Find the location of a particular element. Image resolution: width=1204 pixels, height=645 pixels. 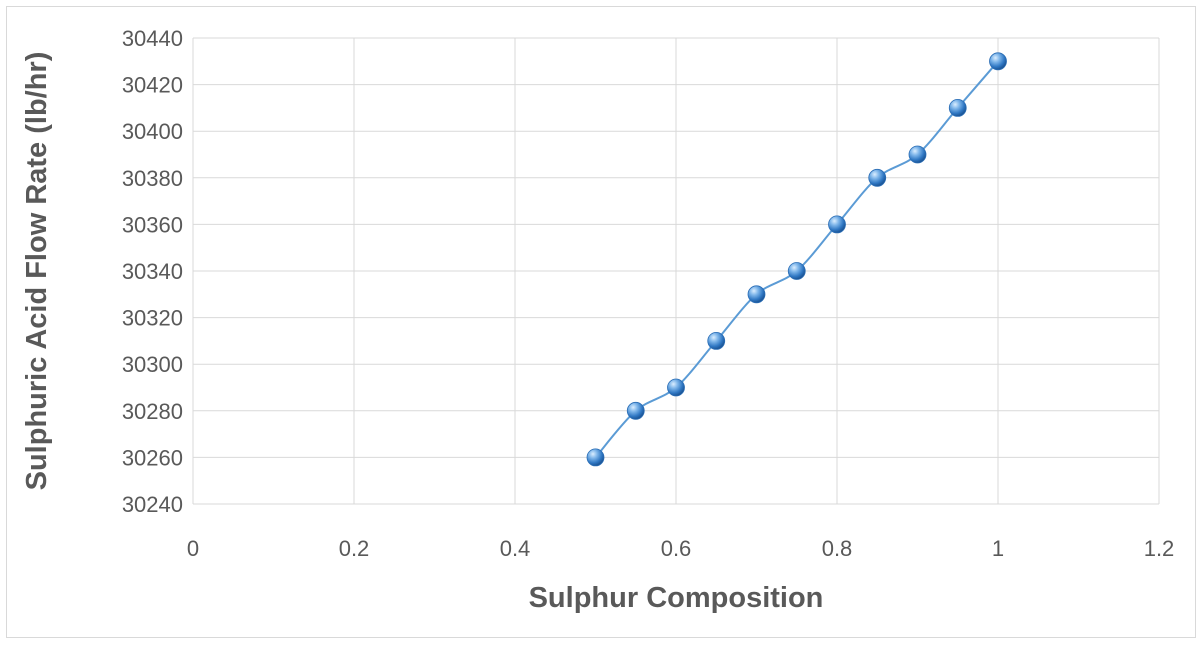

y-tick-label: 30340 is located at coordinates (152, 271).